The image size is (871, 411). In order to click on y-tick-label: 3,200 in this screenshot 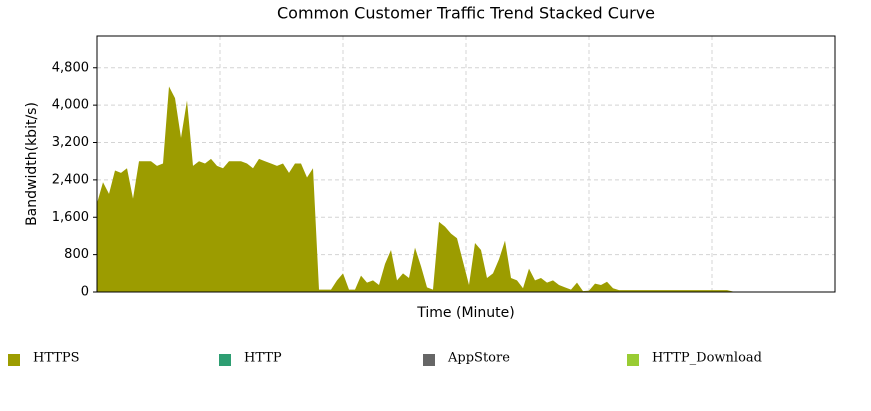, I will do `click(70, 142)`.